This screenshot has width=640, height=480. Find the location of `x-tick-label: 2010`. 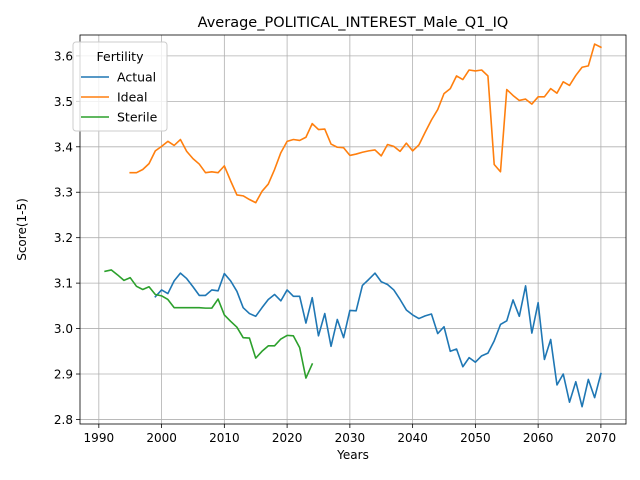

x-tick-label: 2010 is located at coordinates (224, 438).